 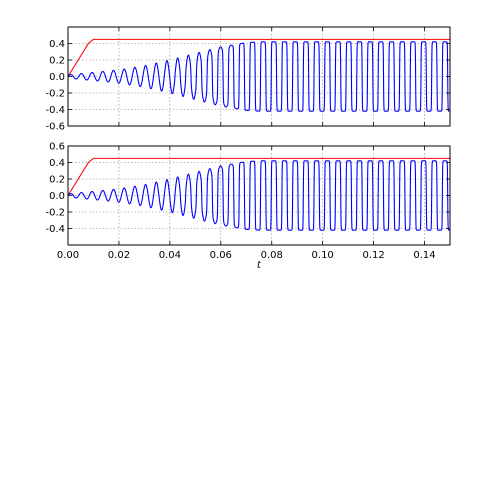 I want to click on x-tick-label: 0.14, so click(x=424, y=255).